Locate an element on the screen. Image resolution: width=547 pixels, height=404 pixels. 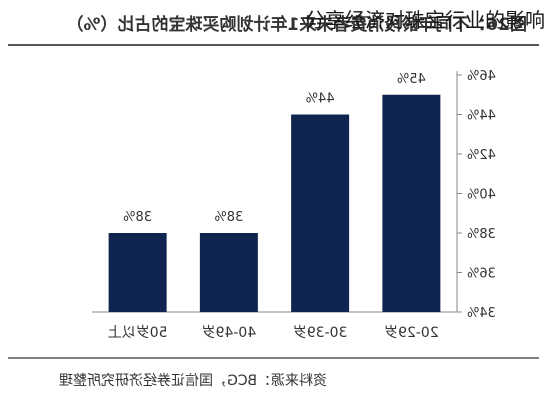
x-tick-label: 20-29岁 is located at coordinates (411, 333).